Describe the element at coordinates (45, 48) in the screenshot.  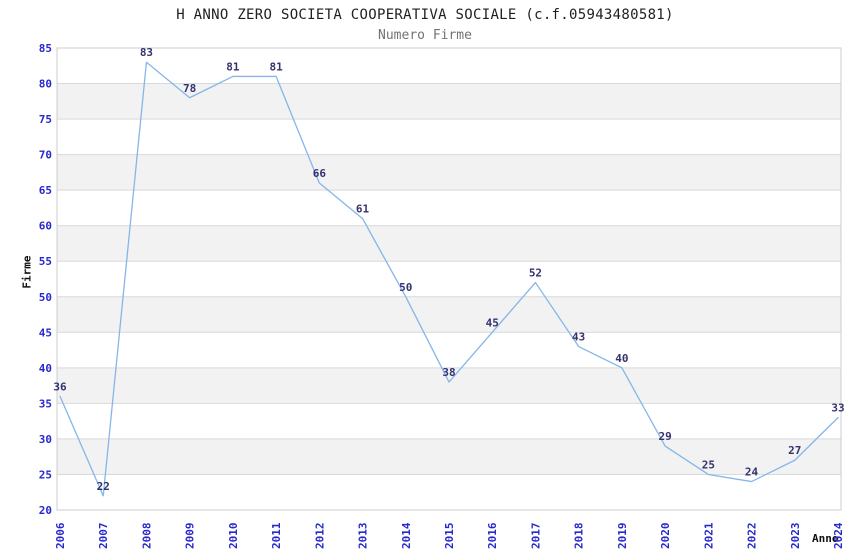
I see `y-tick-label: 85` at that location.